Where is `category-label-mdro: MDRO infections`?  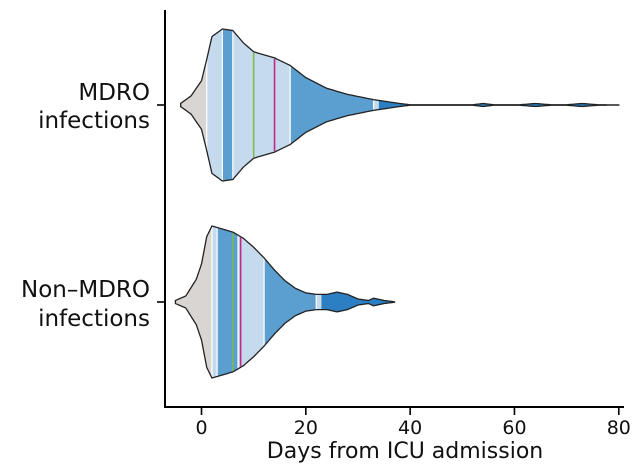 category-label-mdro: MDRO infections is located at coordinates (94, 107).